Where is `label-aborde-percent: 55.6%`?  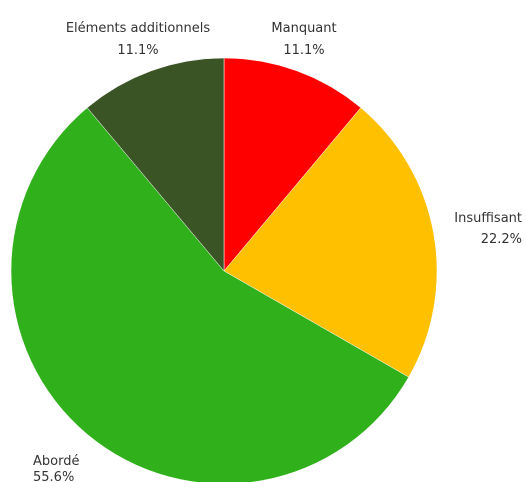
label-aborde-percent: 55.6% is located at coordinates (53, 476).